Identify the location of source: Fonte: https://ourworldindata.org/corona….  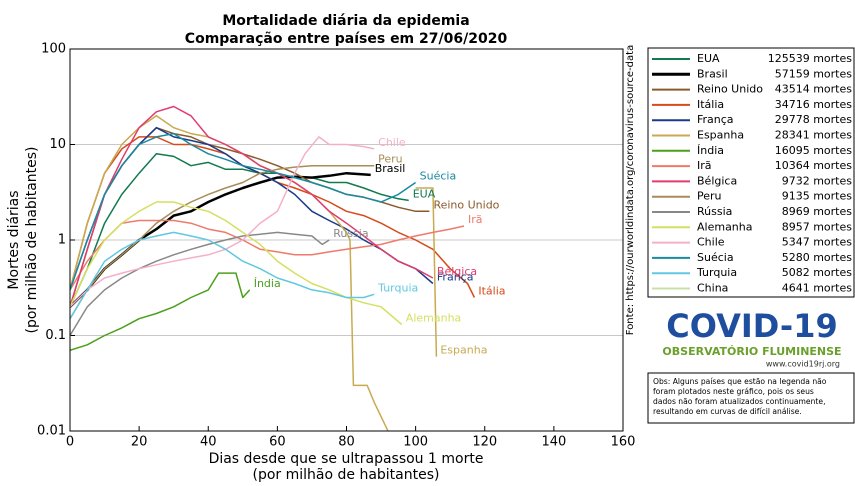
(630, 190).